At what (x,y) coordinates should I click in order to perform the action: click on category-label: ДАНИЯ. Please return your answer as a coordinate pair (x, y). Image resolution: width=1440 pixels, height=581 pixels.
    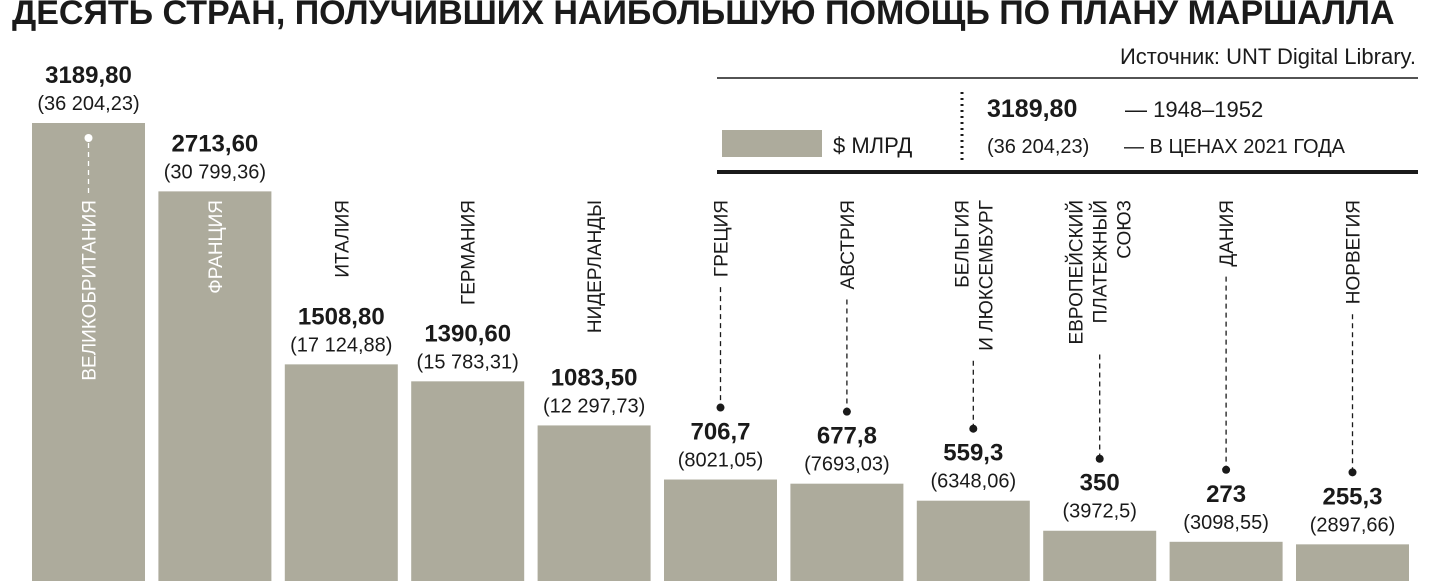
    Looking at the image, I should click on (1227, 233).